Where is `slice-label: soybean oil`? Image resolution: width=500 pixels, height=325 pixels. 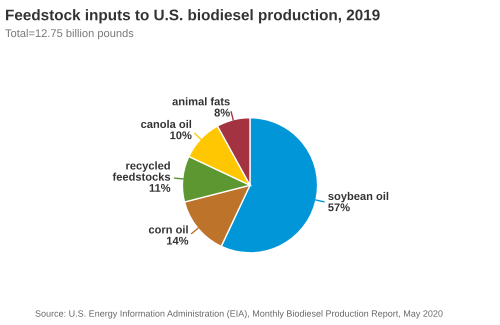
slice-label: soybean oil is located at coordinates (358, 197).